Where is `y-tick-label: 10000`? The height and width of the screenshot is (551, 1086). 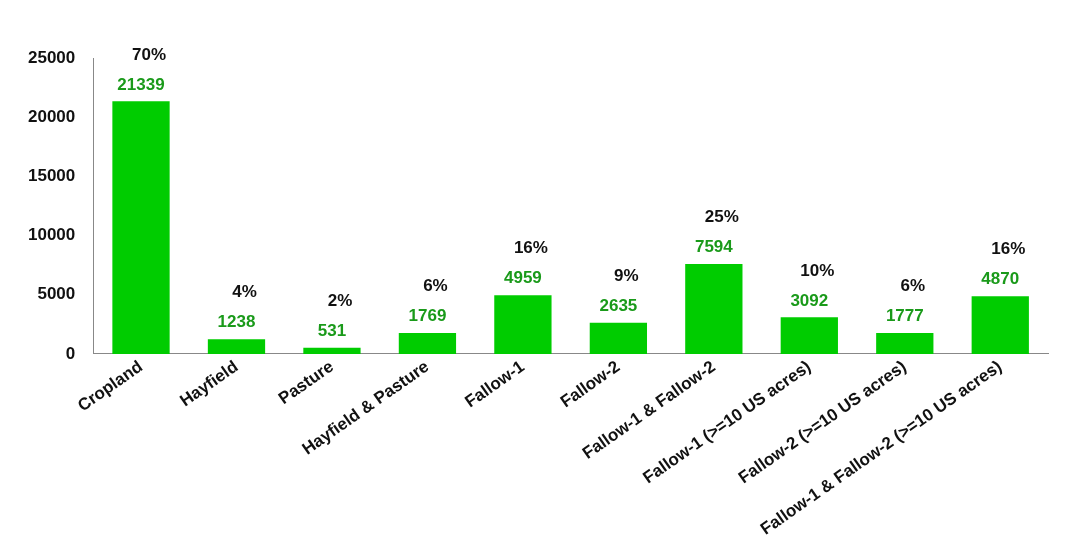
y-tick-label: 10000 is located at coordinates (51, 235).